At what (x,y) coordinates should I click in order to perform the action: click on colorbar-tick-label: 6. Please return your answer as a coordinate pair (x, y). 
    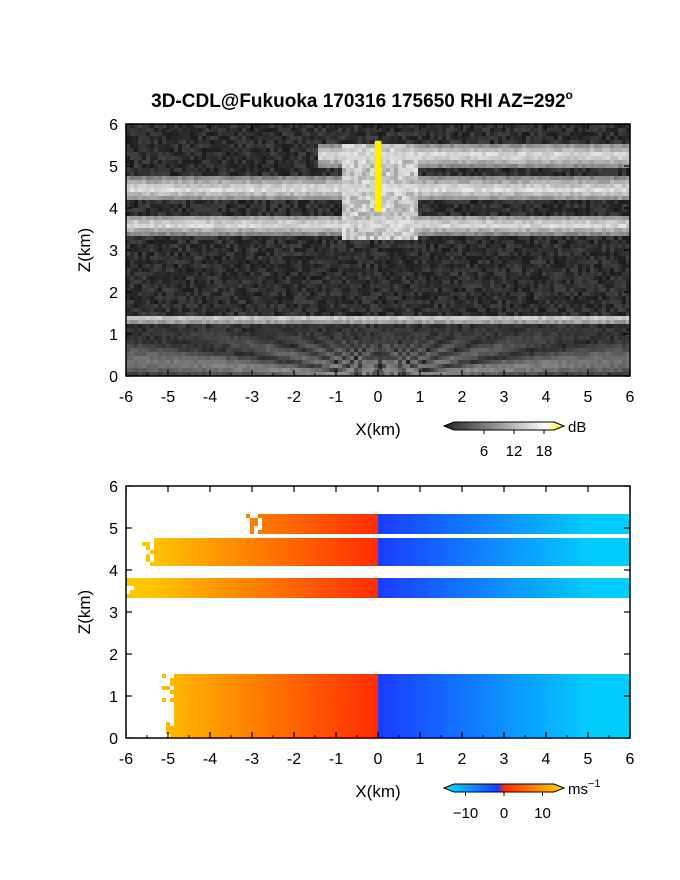
    Looking at the image, I should click on (484, 451).